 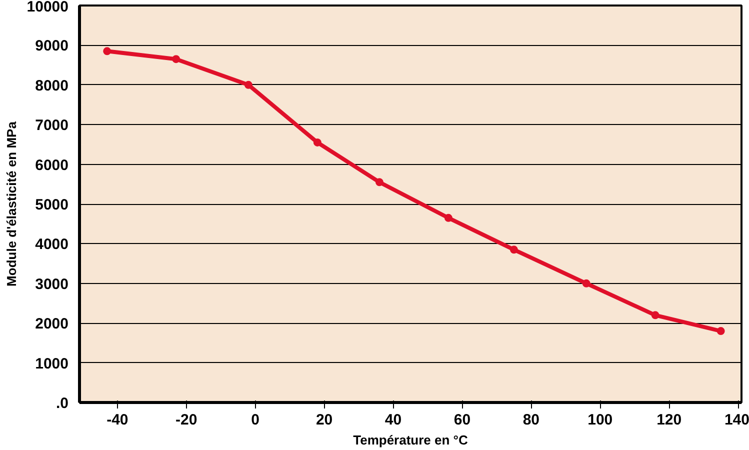 What do you see at coordinates (187, 420) in the screenshot?
I see `x-tick-label: -20` at bounding box center [187, 420].